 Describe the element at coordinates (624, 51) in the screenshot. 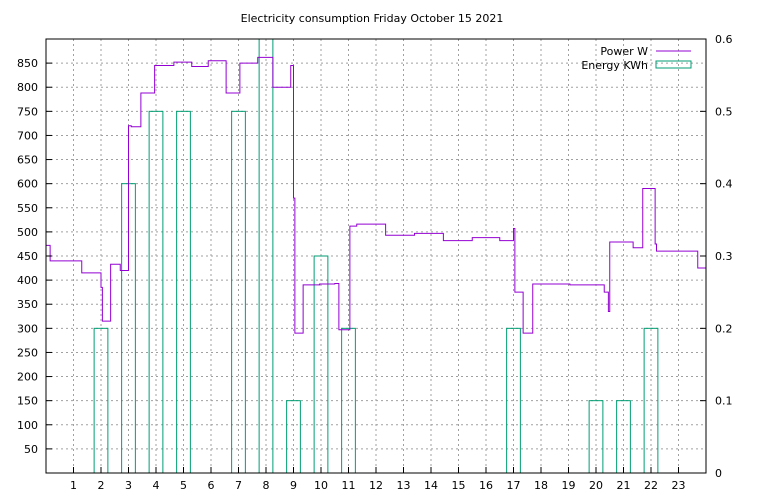

I see `legend-label-power: Power W` at that location.